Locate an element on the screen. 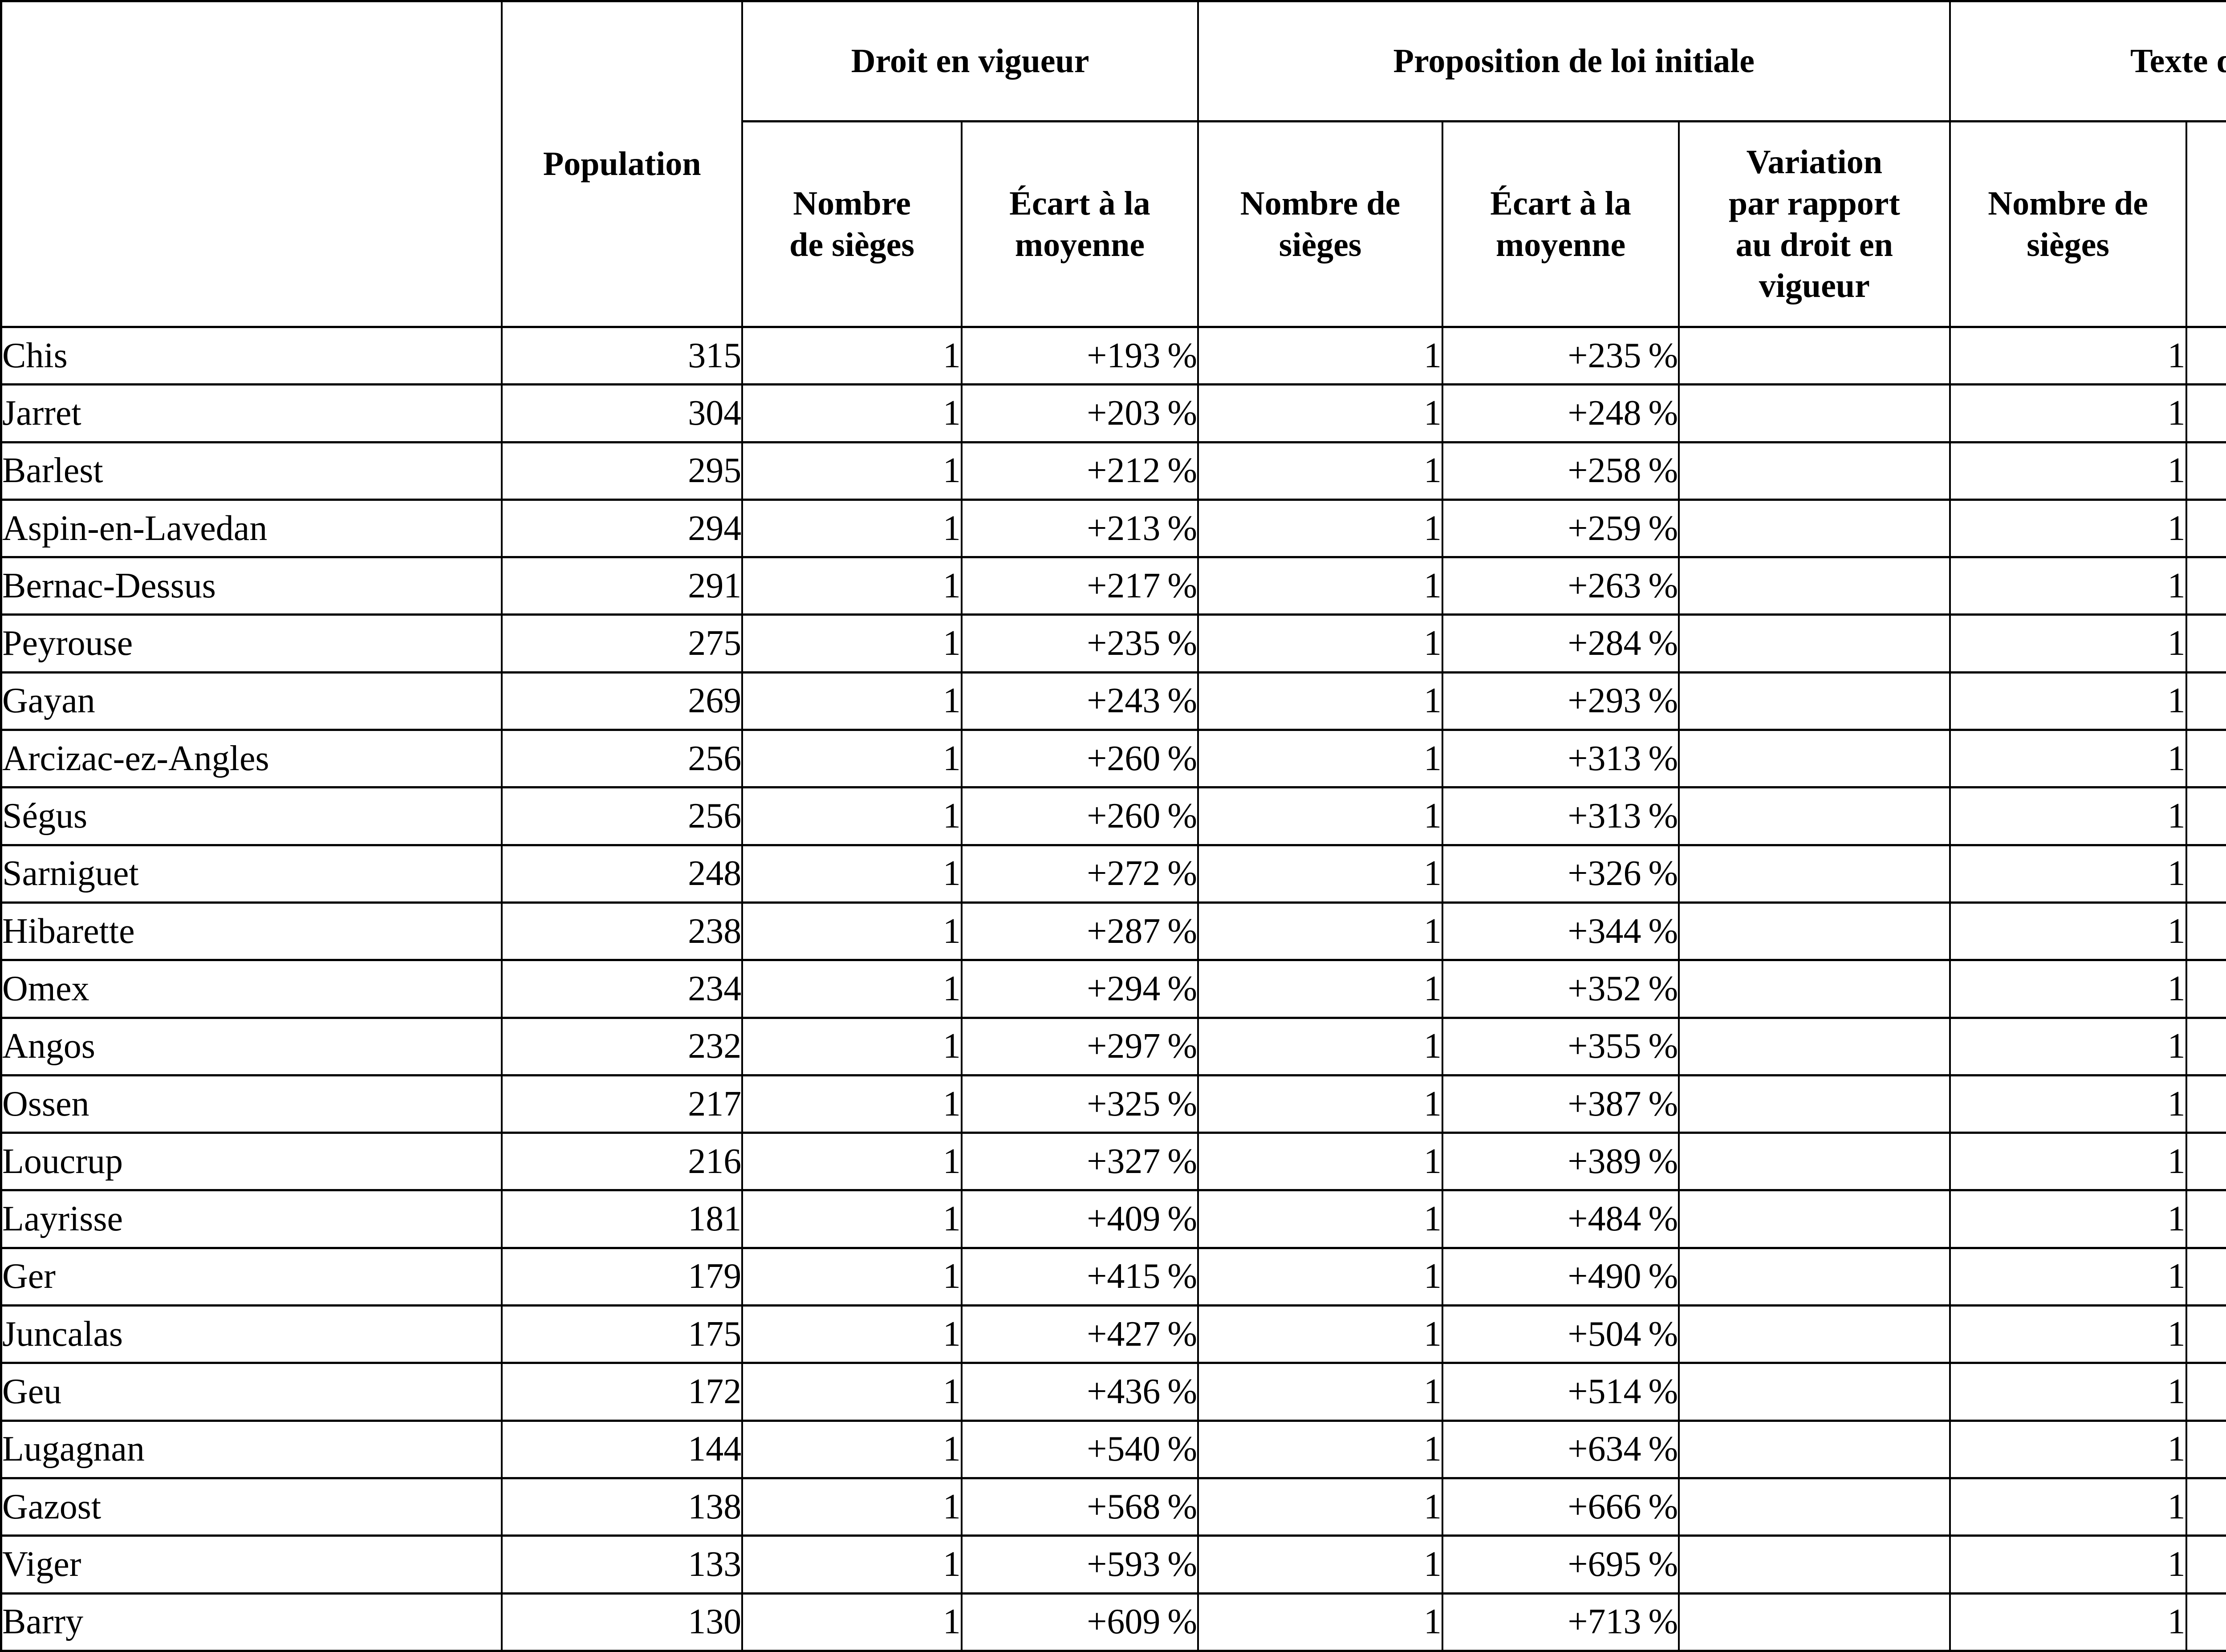  cell-population: 138 is located at coordinates (622, 1507).